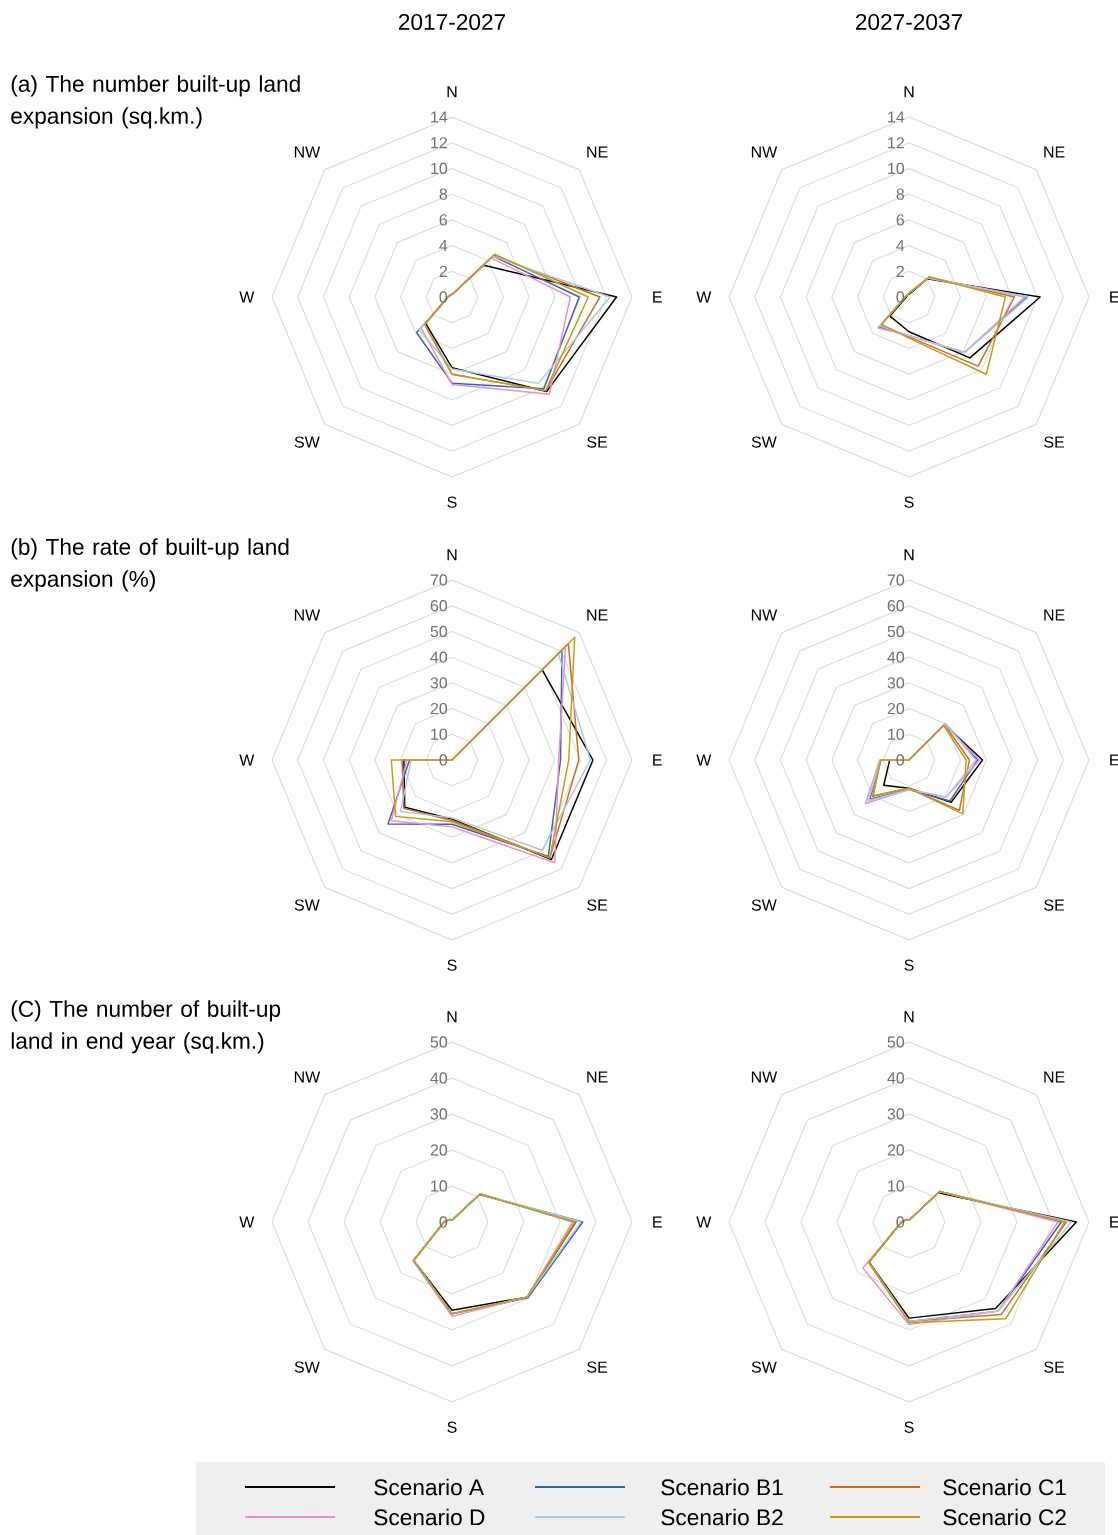 The image size is (1118, 1535). What do you see at coordinates (150, 565) in the screenshot?
I see `text: (b) The rate of built-up land expansion (%)` at bounding box center [150, 565].